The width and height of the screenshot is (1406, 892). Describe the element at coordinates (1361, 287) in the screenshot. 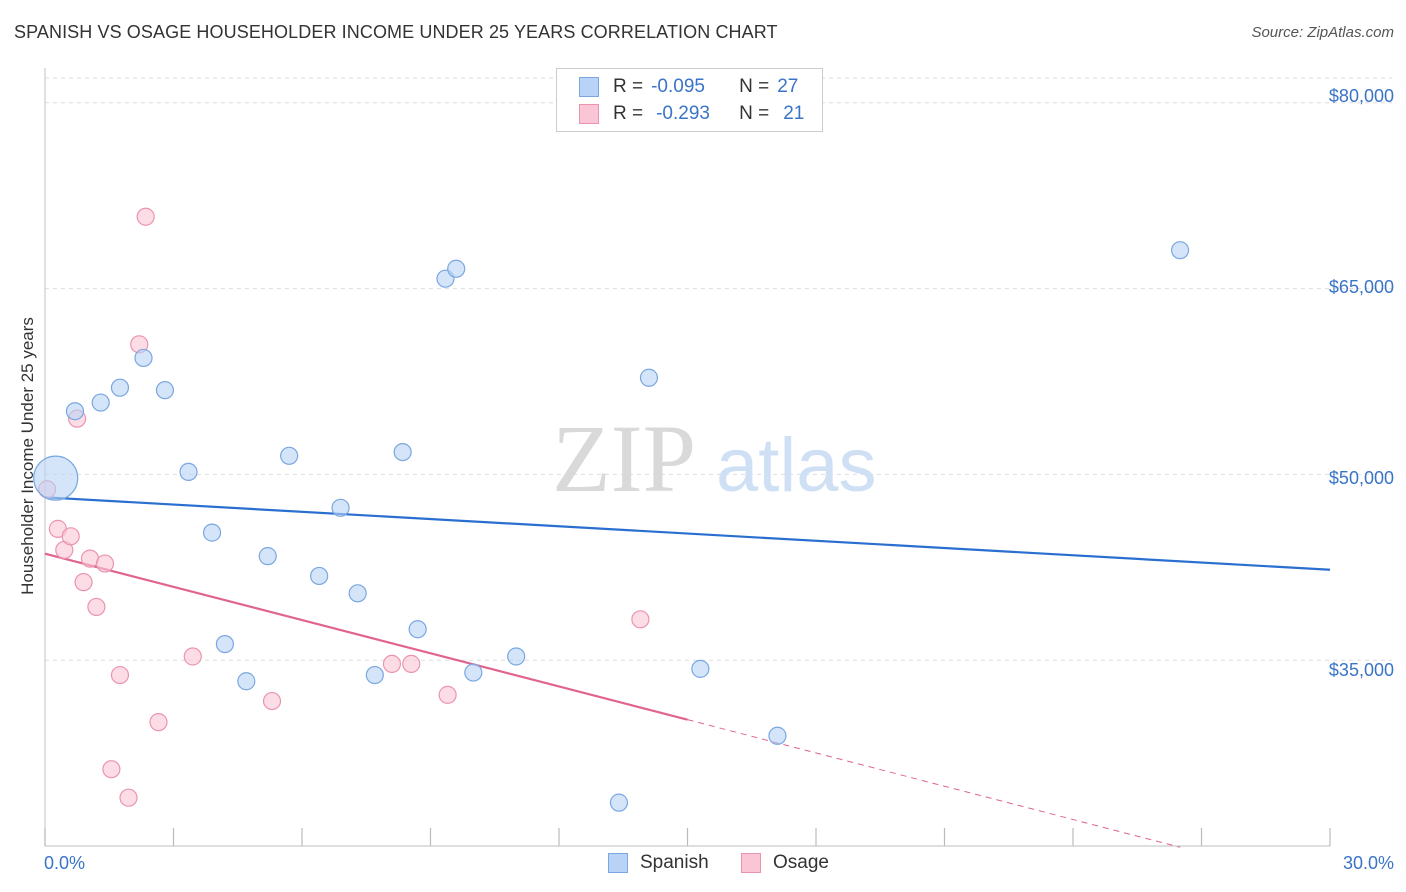

I see `y-tick-label: $65,000` at that location.